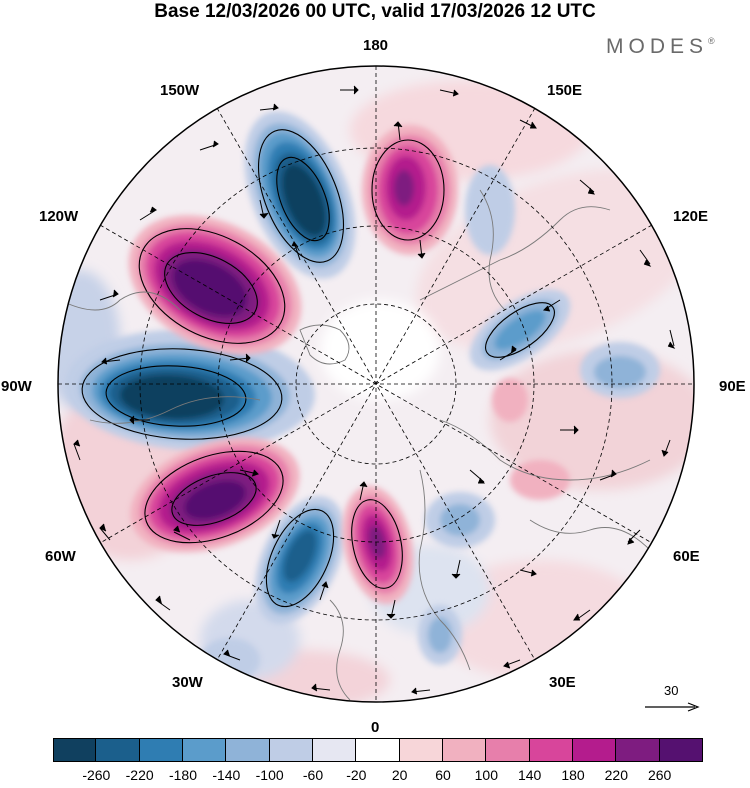 The image size is (750, 788). Describe the element at coordinates (732, 386) in the screenshot. I see `lbl-90e: 90E` at that location.